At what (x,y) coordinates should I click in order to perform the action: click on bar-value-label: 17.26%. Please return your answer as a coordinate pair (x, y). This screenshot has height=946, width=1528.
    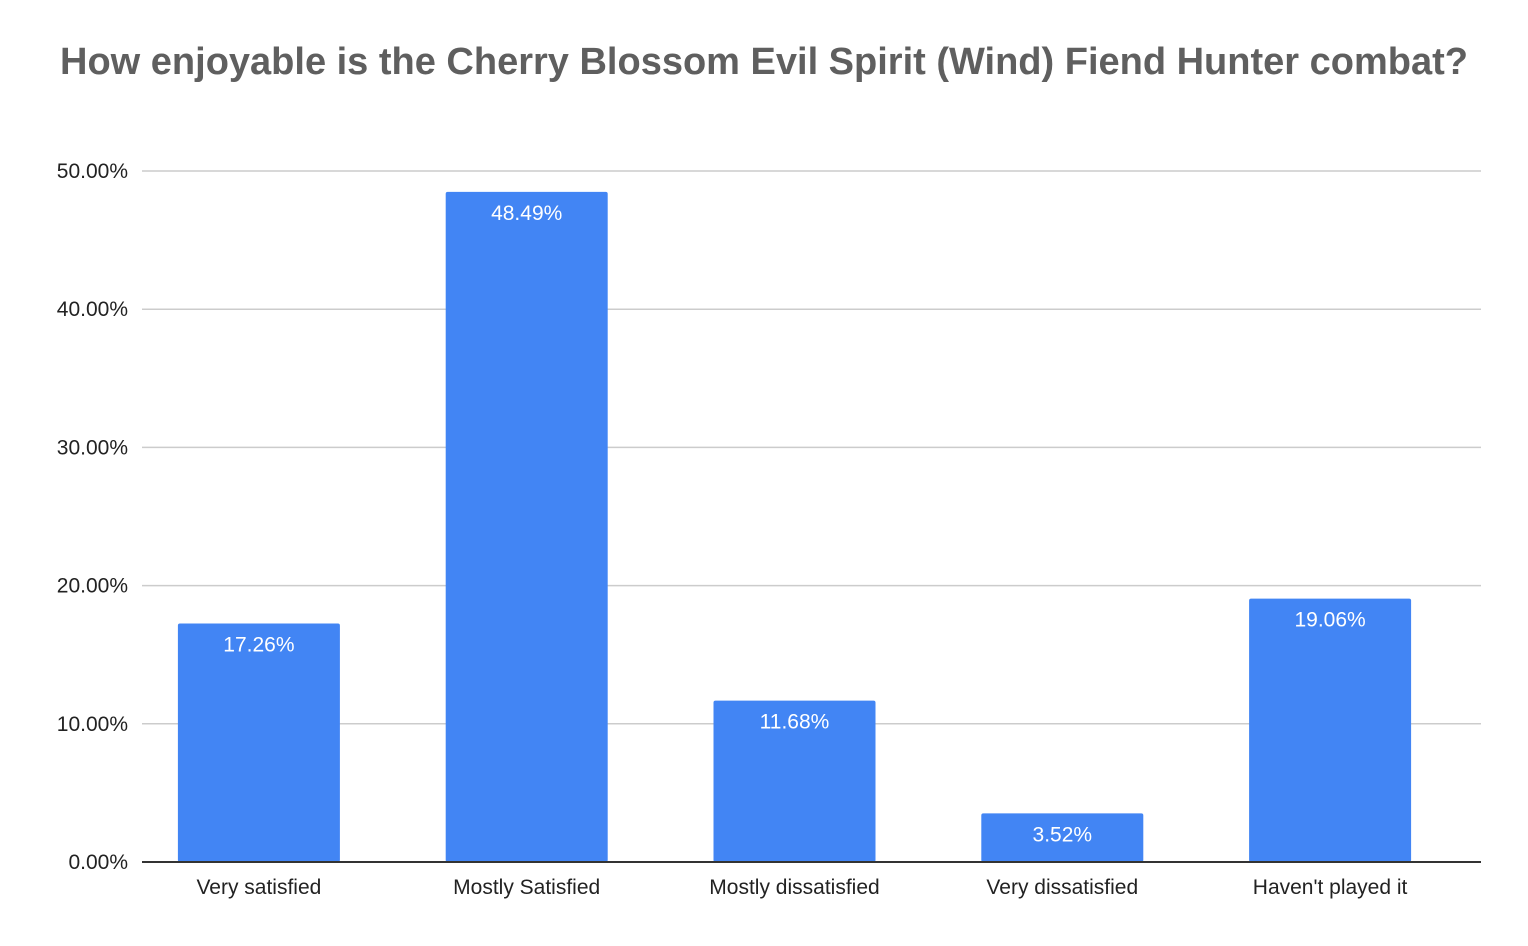
    Looking at the image, I should click on (258, 644).